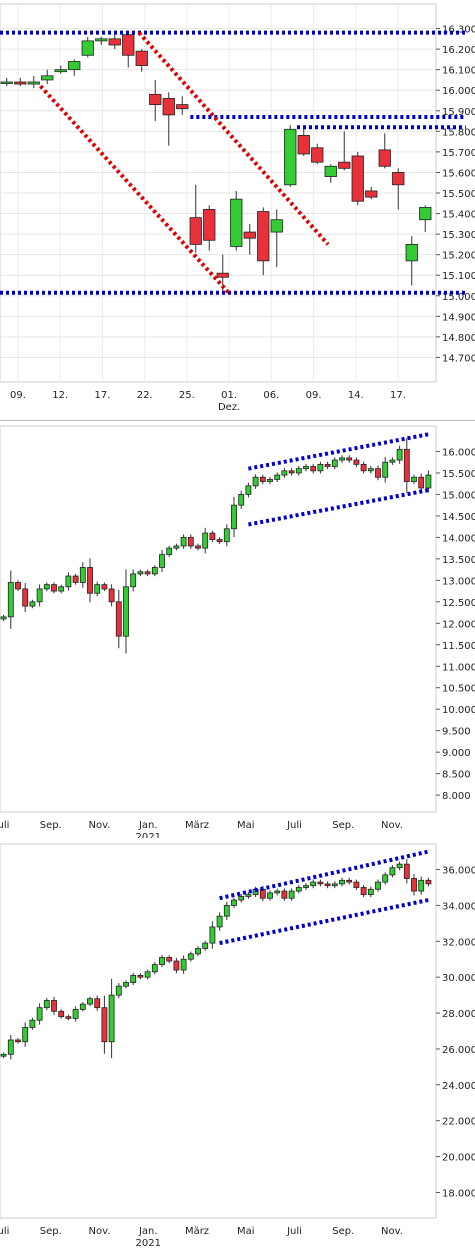 The width and height of the screenshot is (475, 1255). I want to click on y-tick-label: 16.000, so click(458, 91).